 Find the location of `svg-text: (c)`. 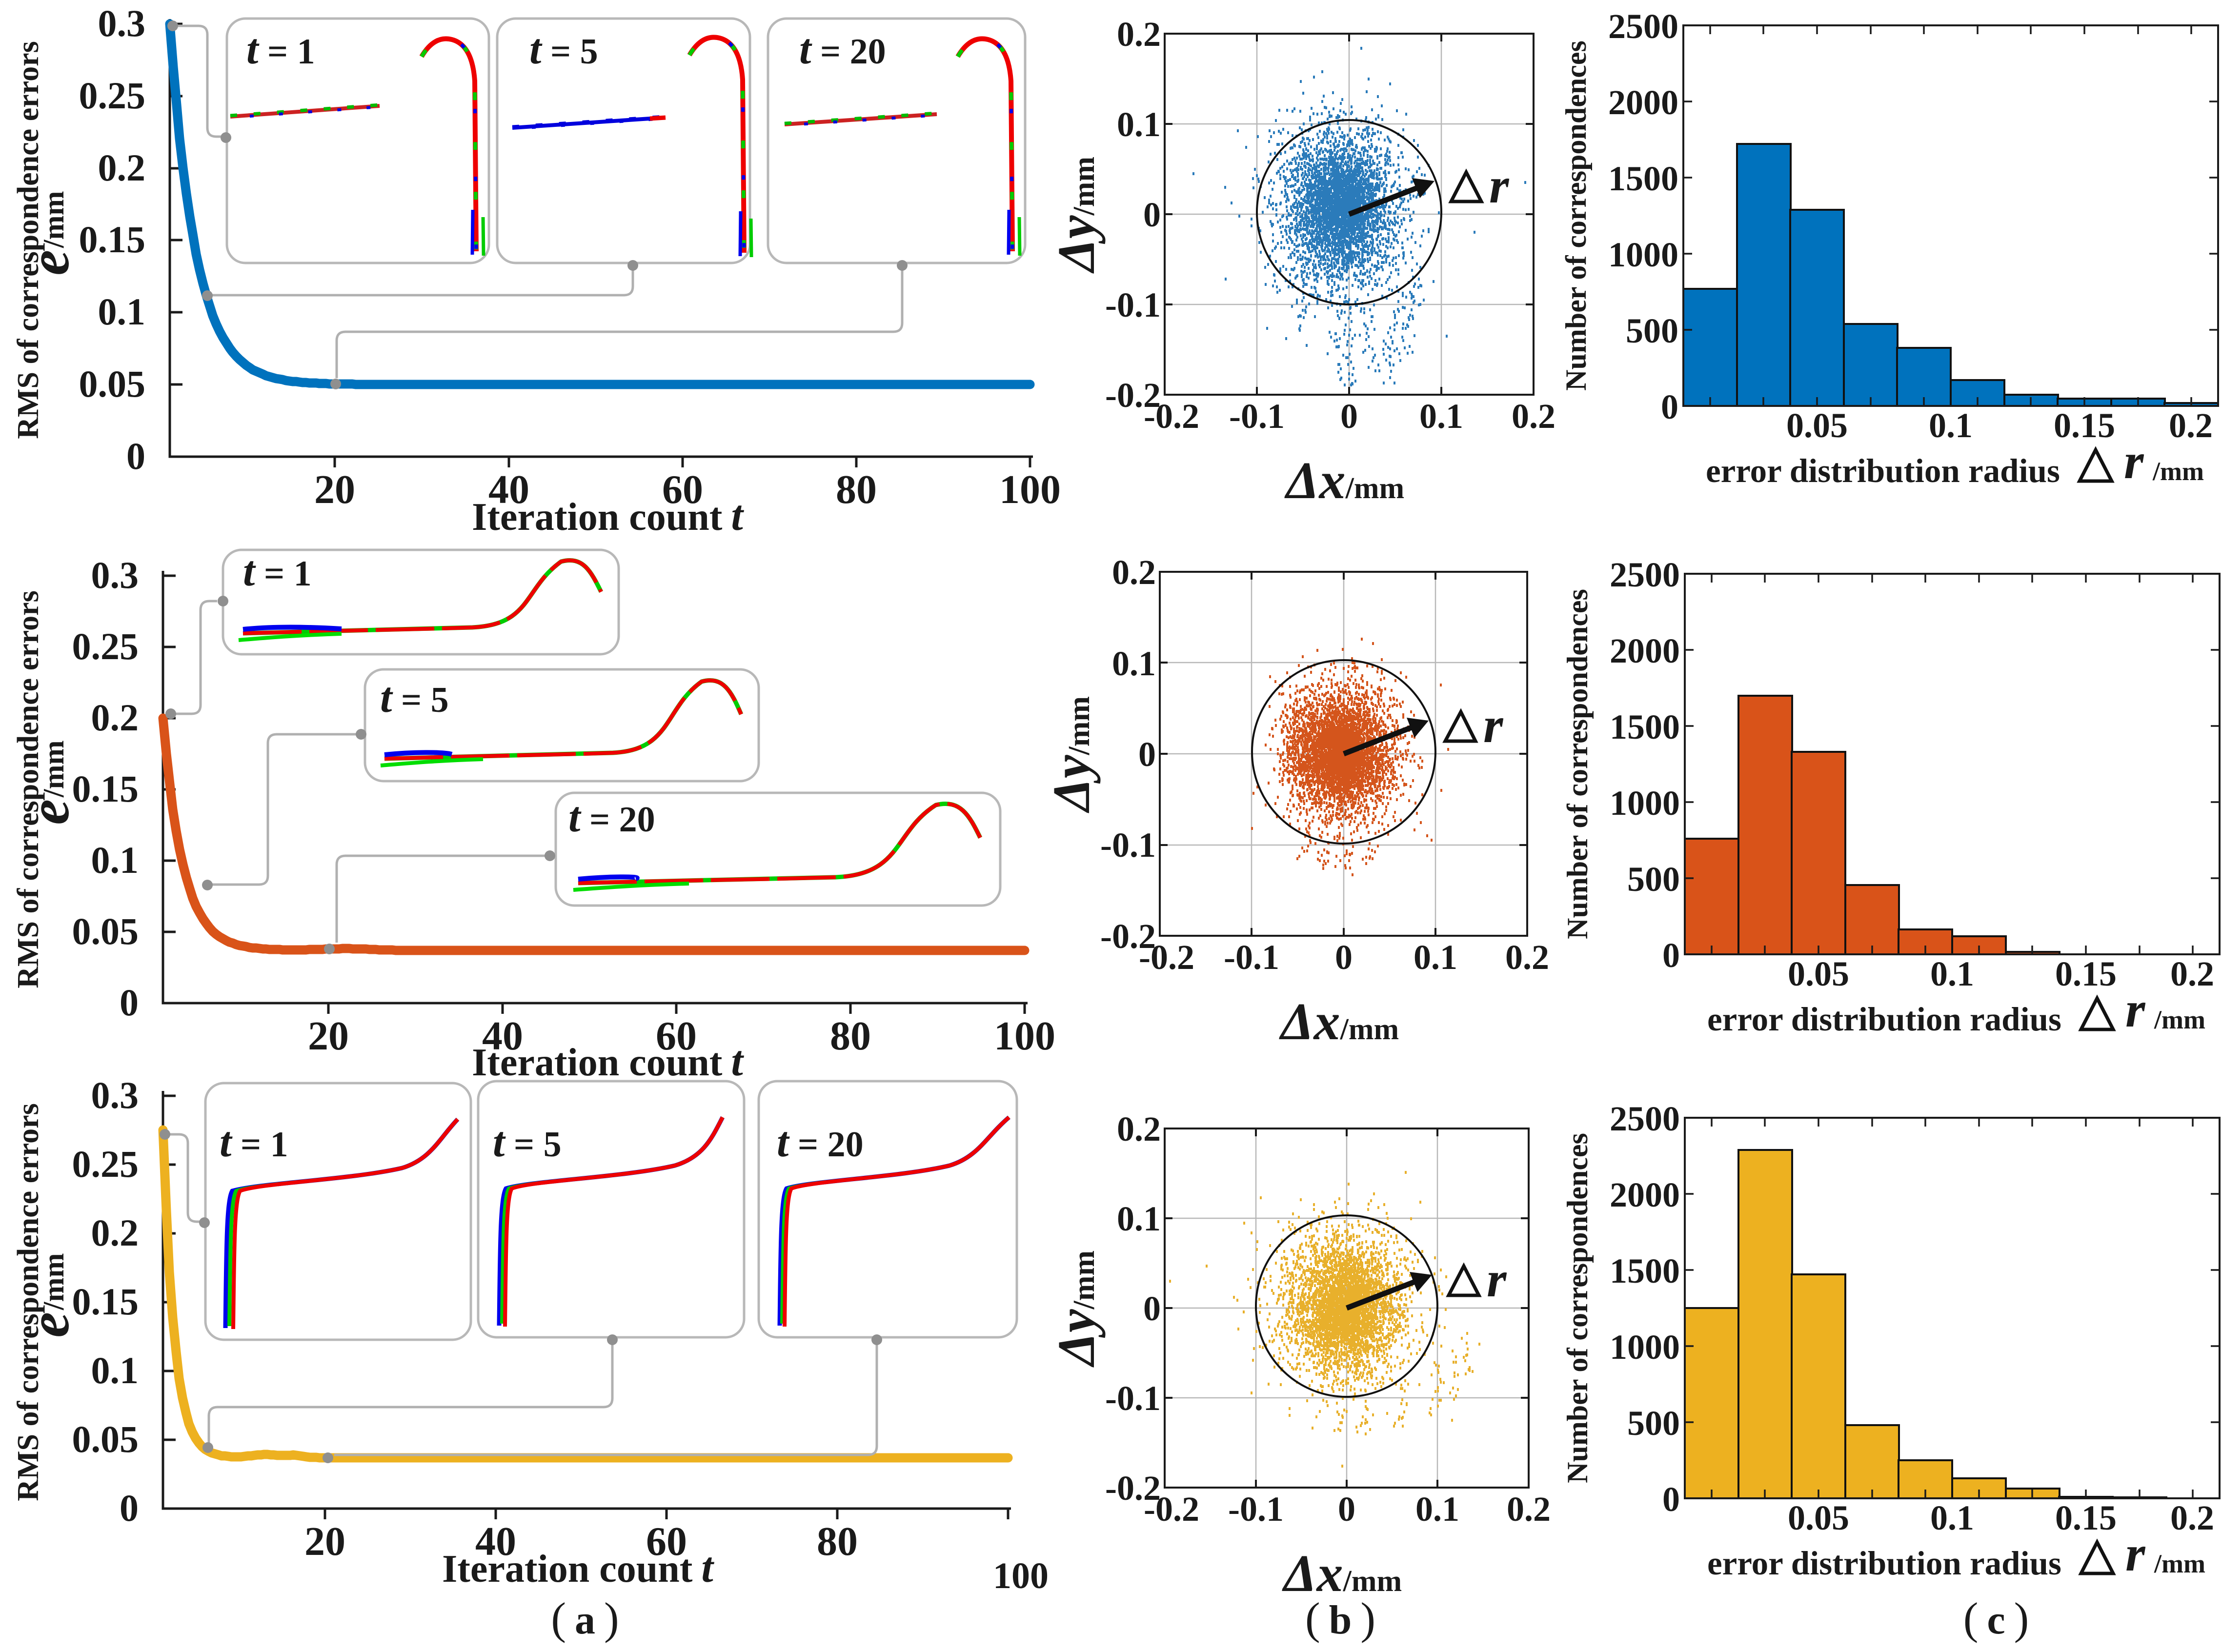

svg-text: (c) is located at coordinates (1996, 1618).